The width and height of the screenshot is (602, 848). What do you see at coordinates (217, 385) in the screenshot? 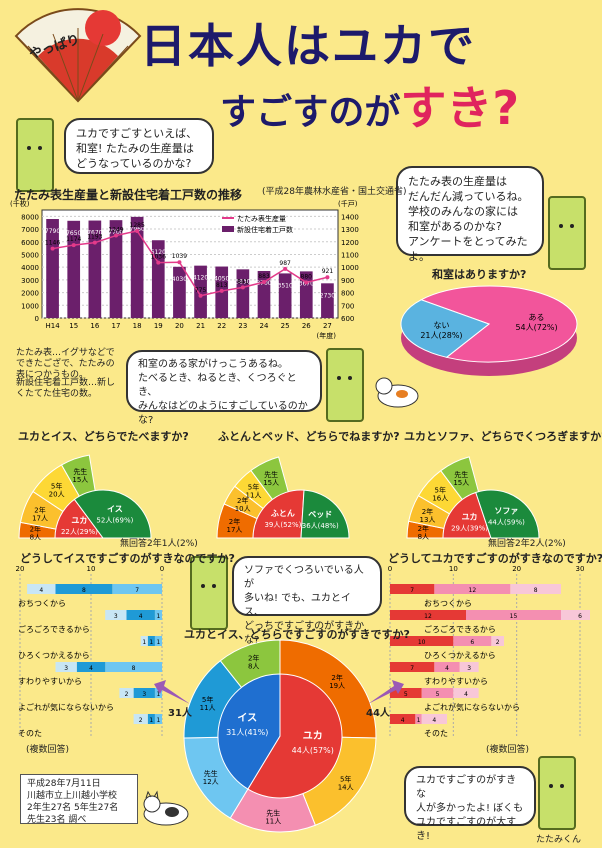
I see `middle-line: たべるとき、ねるとき、くつろぐとき、` at bounding box center [217, 385].